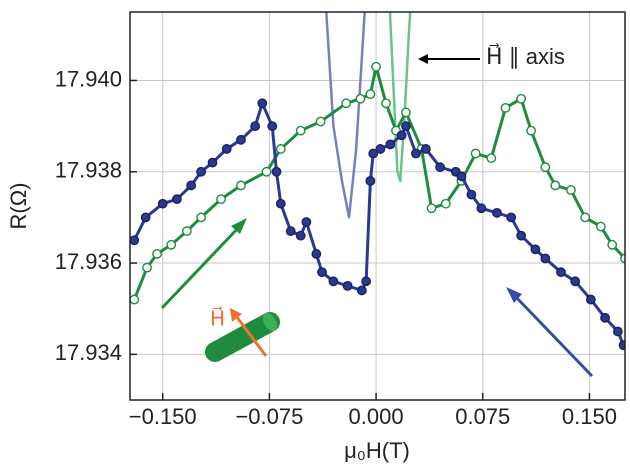  What do you see at coordinates (482, 416) in the screenshot?
I see `x-tick-label: 0.075` at bounding box center [482, 416].